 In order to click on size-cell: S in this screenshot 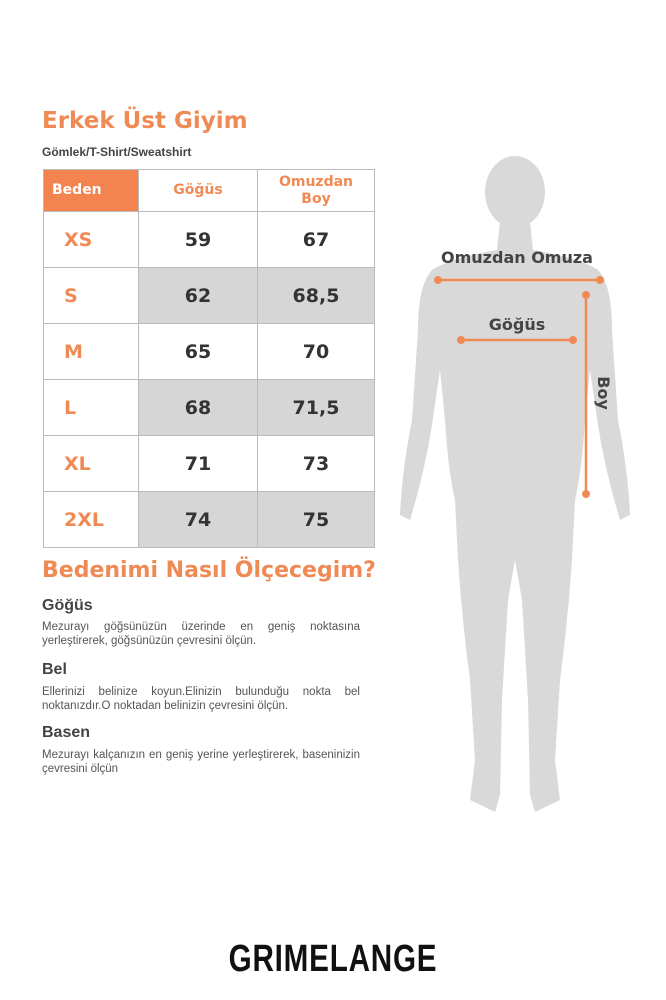, I will do `click(91, 295)`.